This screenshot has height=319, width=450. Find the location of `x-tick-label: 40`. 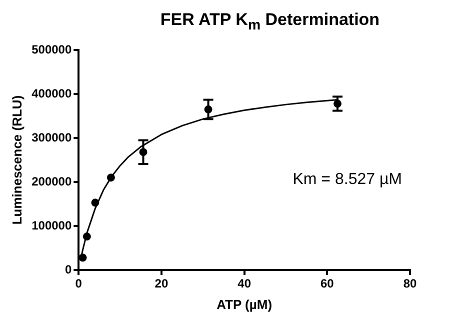

x-tick-label: 40 is located at coordinates (245, 283).